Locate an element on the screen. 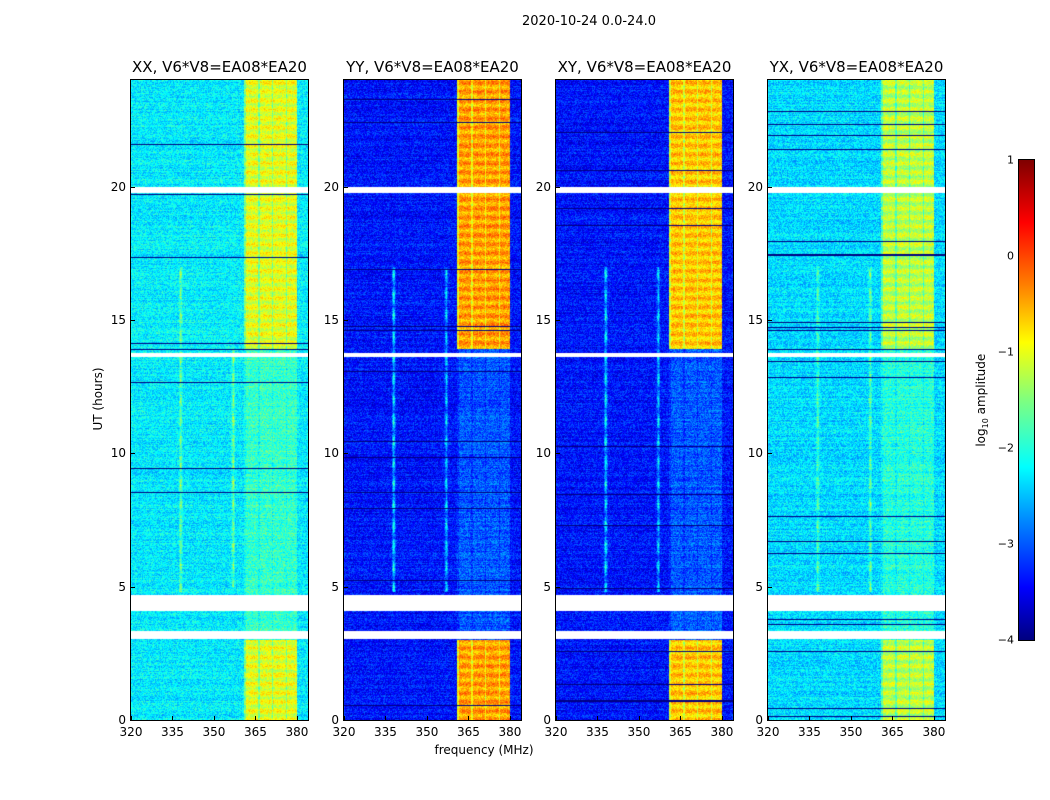  panel-title: YY, V6*V8=EA08*EA20 is located at coordinates (432, 67).